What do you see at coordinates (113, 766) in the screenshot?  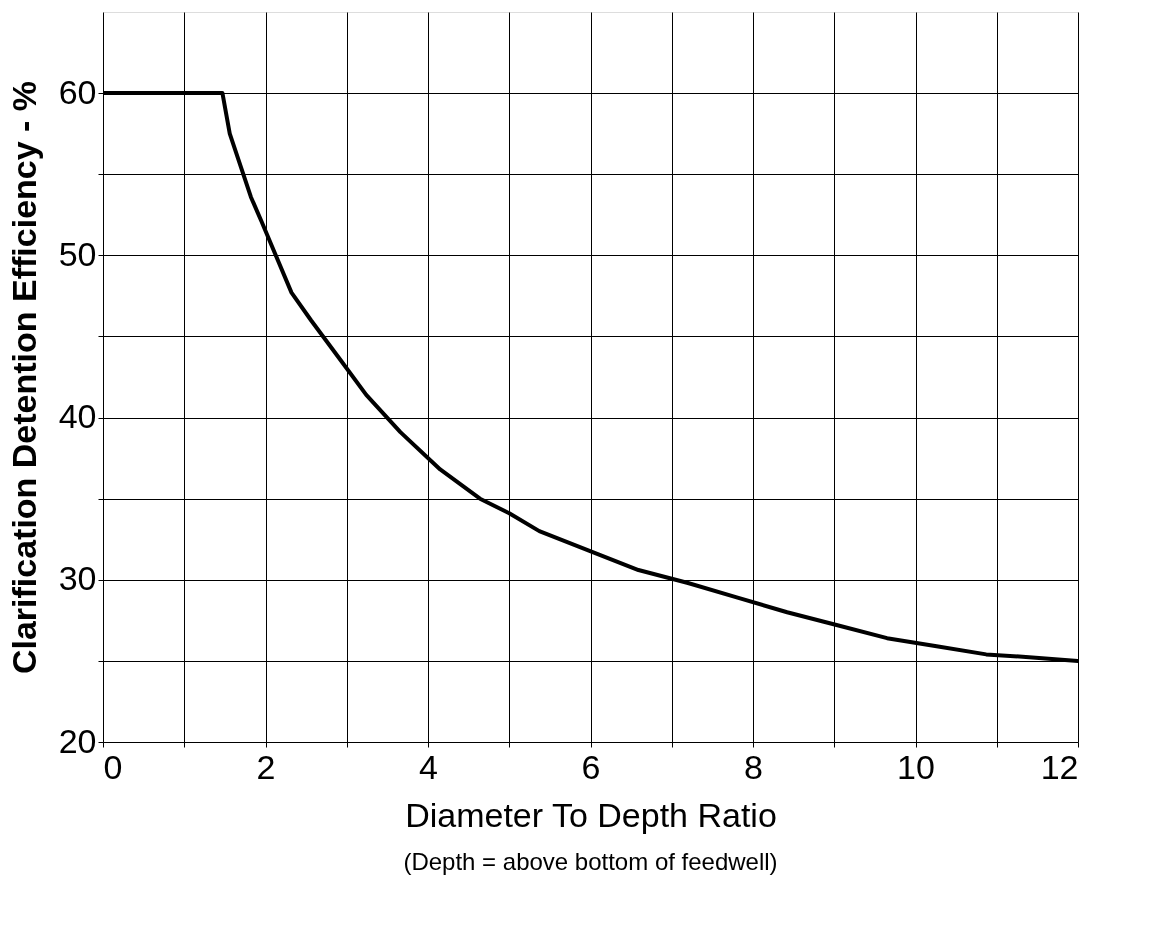 I see `x-tick-label: 0` at bounding box center [113, 766].